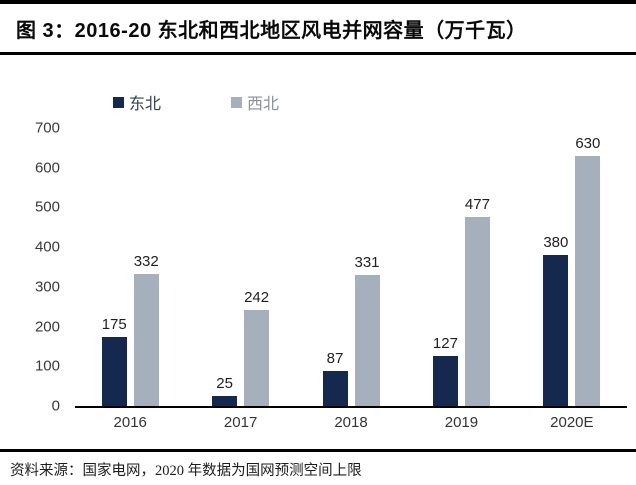 The image size is (636, 485). What do you see at coordinates (572, 422) in the screenshot?
I see `x-tick-label: 2020E` at bounding box center [572, 422].